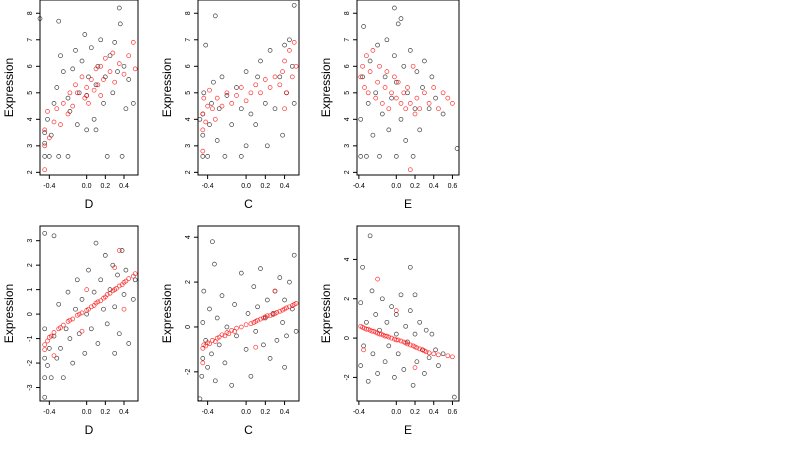 The height and width of the screenshot is (450, 800). Describe the element at coordinates (49, 412) in the screenshot. I see `x-tick-label: -0.4` at that location.